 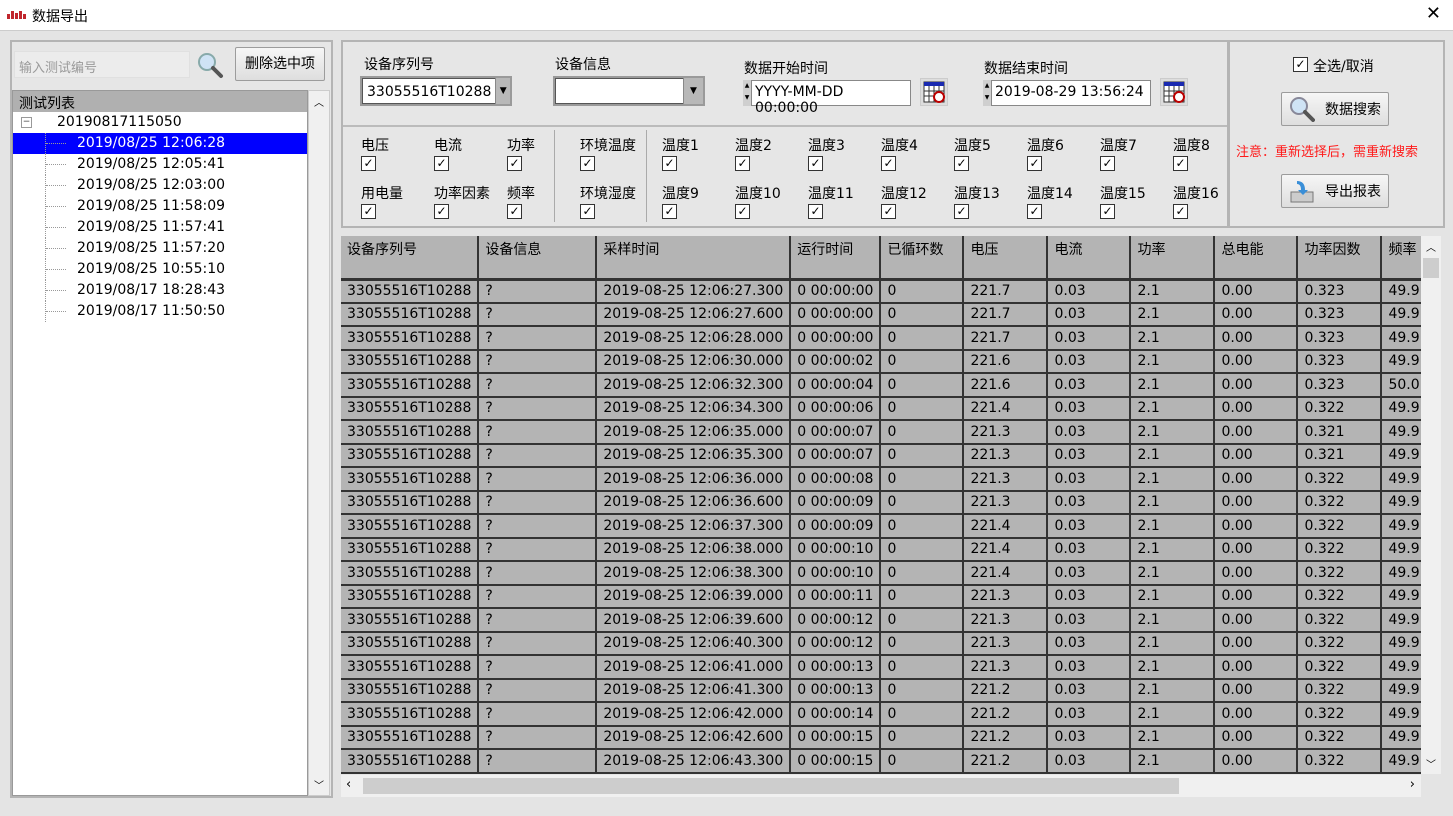 I want to click on tree-item: 2019/08/25 12:05:41, so click(x=160, y=164).